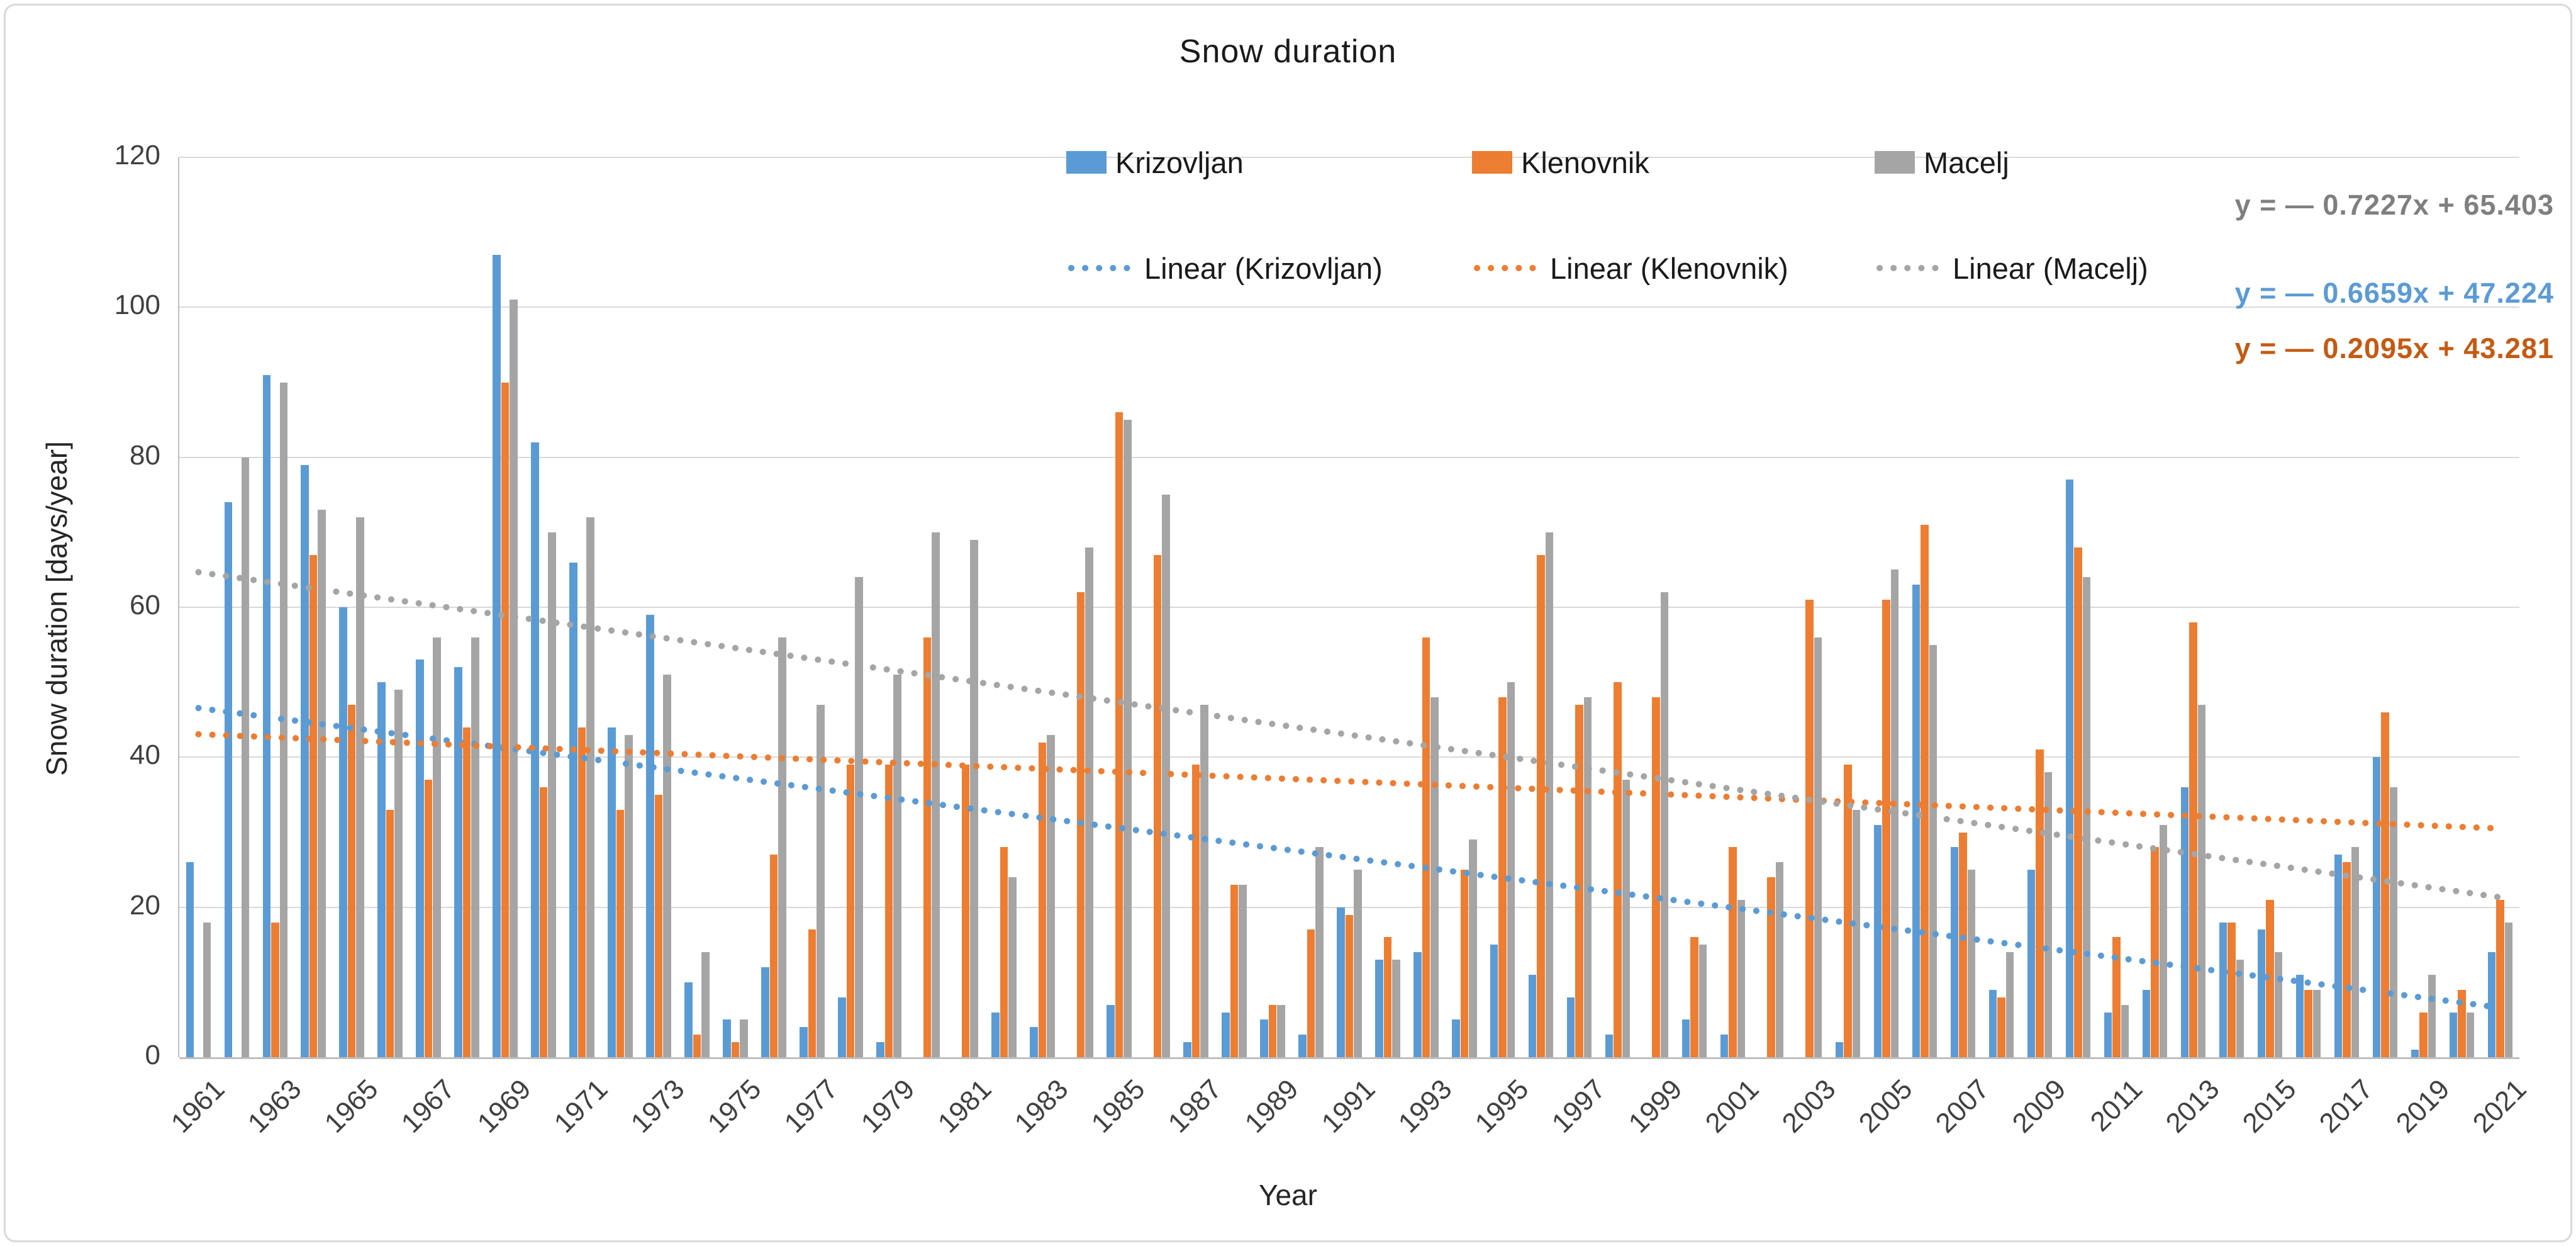 The height and width of the screenshot is (1246, 2576). What do you see at coordinates (2415, 1054) in the screenshot?
I see `bar-krizovljan-2019` at bounding box center [2415, 1054].